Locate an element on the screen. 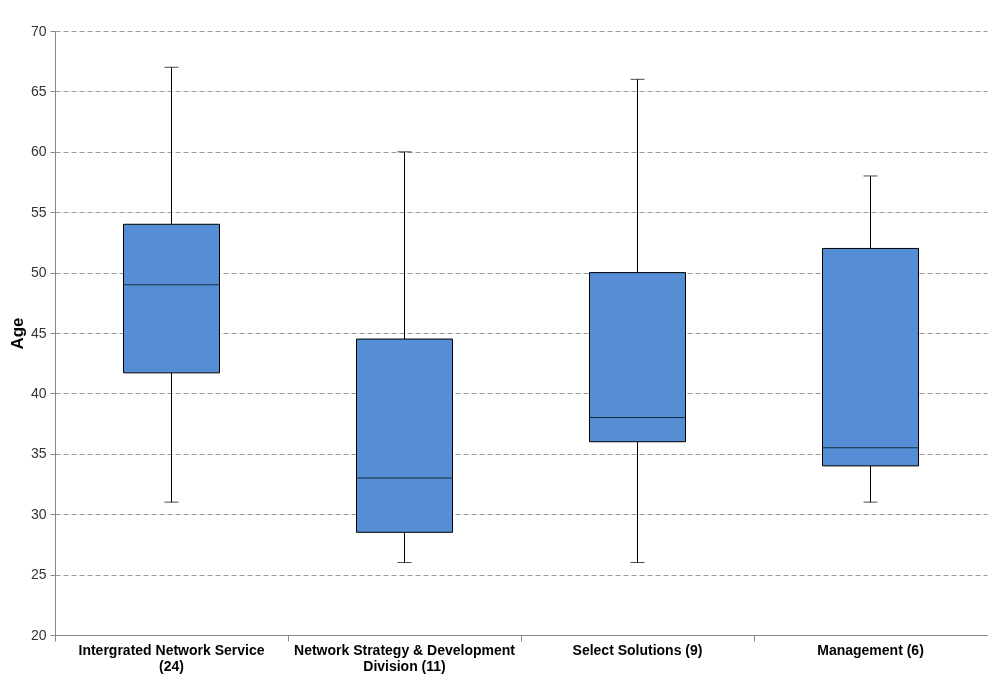 This screenshot has width=1006, height=679. y-tick-label: 65 is located at coordinates (38, 90).